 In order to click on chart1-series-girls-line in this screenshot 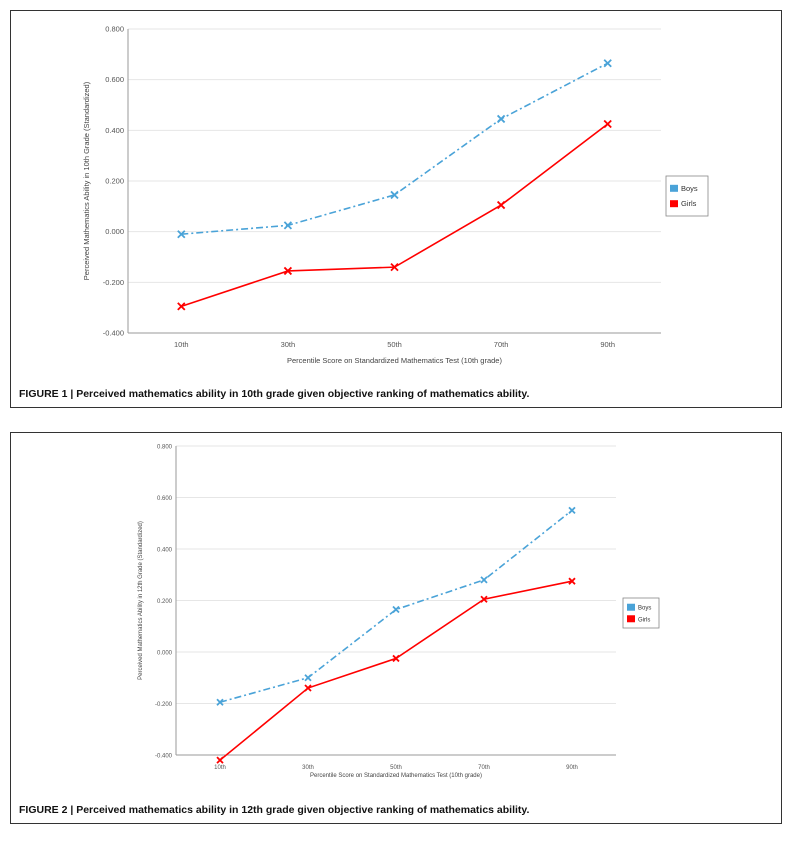, I will do `click(395, 215)`.